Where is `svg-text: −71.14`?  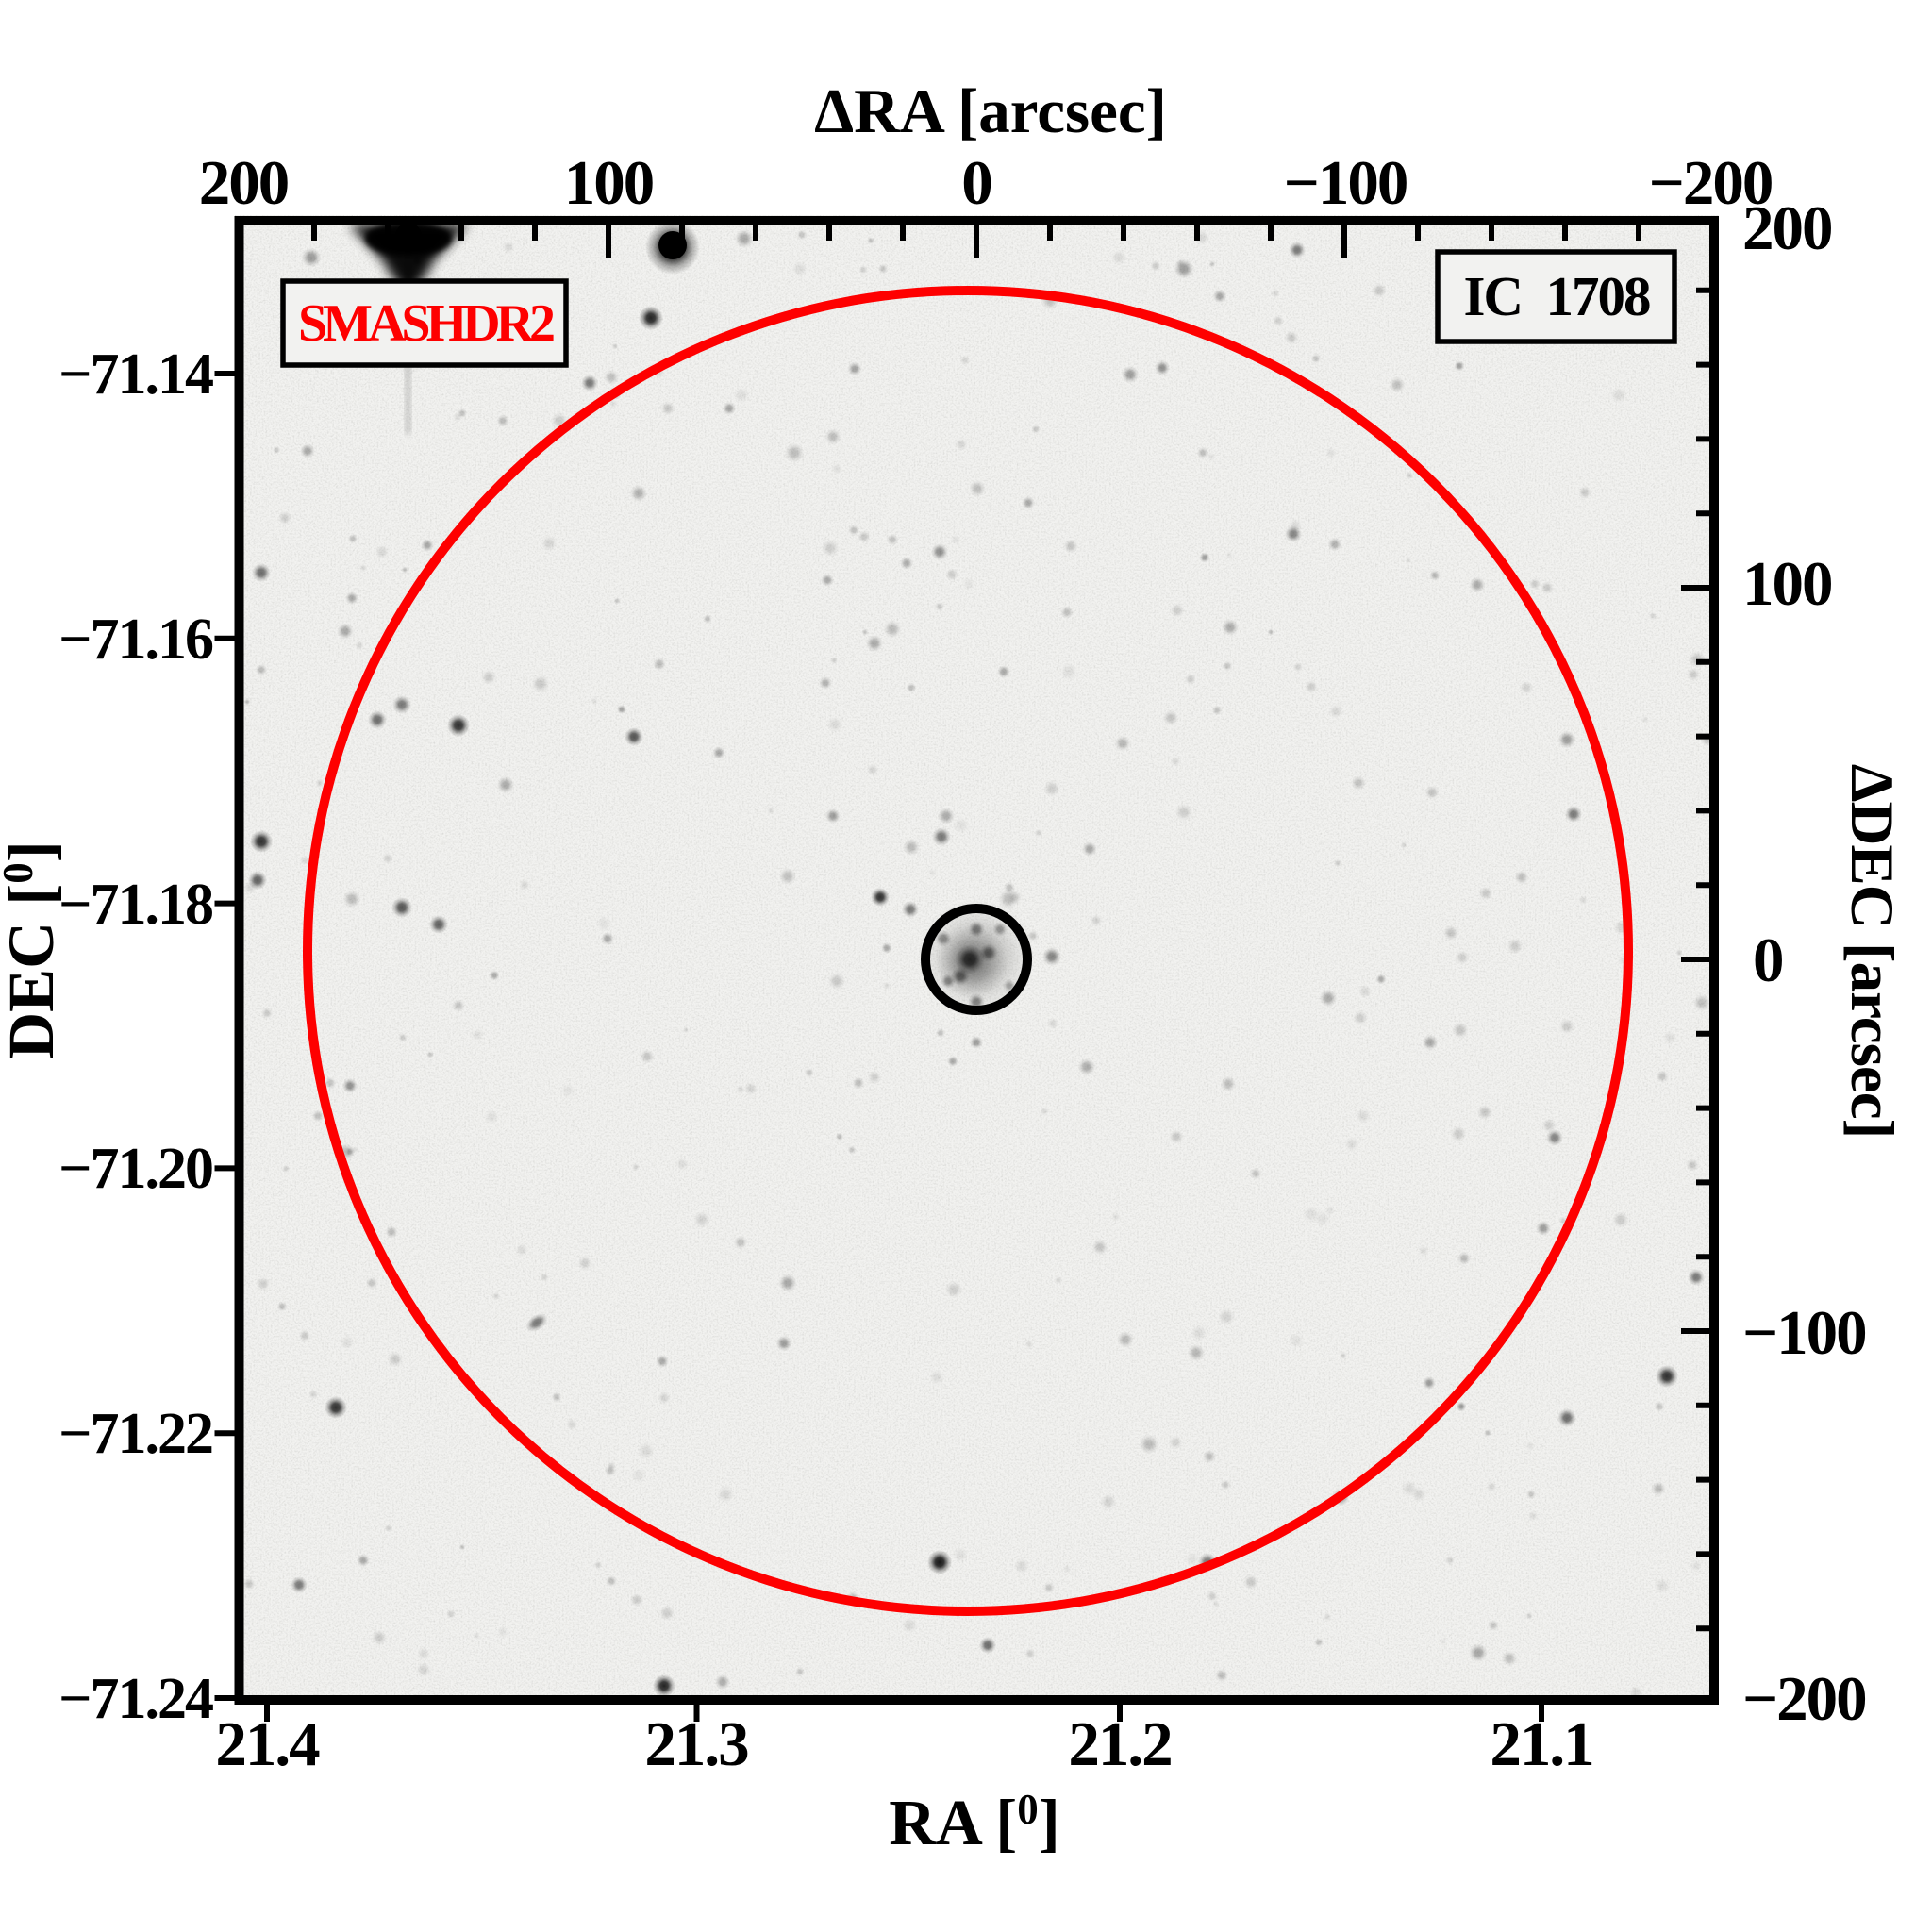
svg-text: −71.14 is located at coordinates (135, 374).